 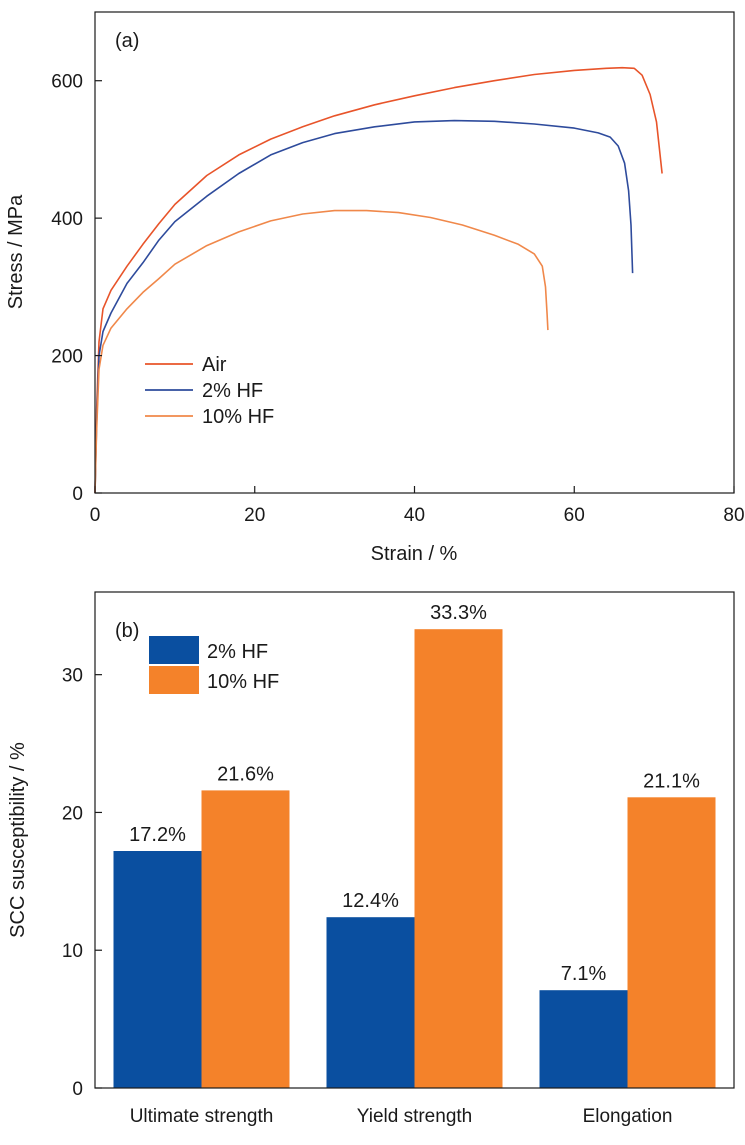 What do you see at coordinates (214, 365) in the screenshot?
I see `legend-label: Air` at bounding box center [214, 365].